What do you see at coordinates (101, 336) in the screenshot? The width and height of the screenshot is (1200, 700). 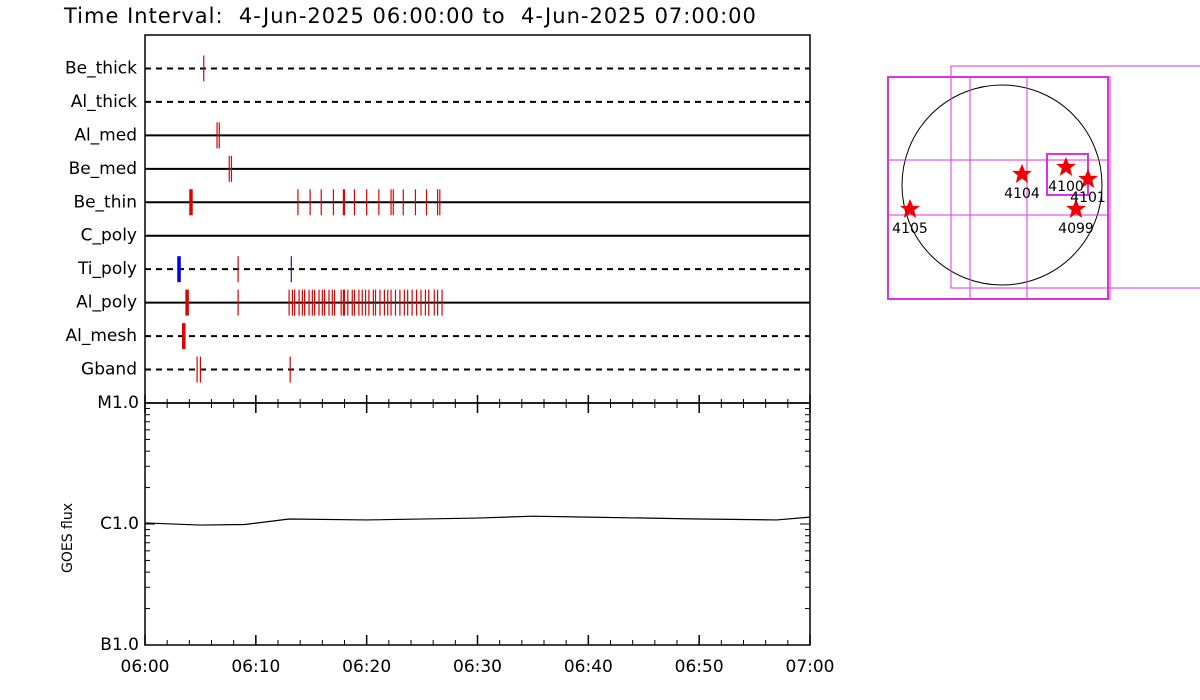 I see `row-label: Al_mesh` at bounding box center [101, 336].